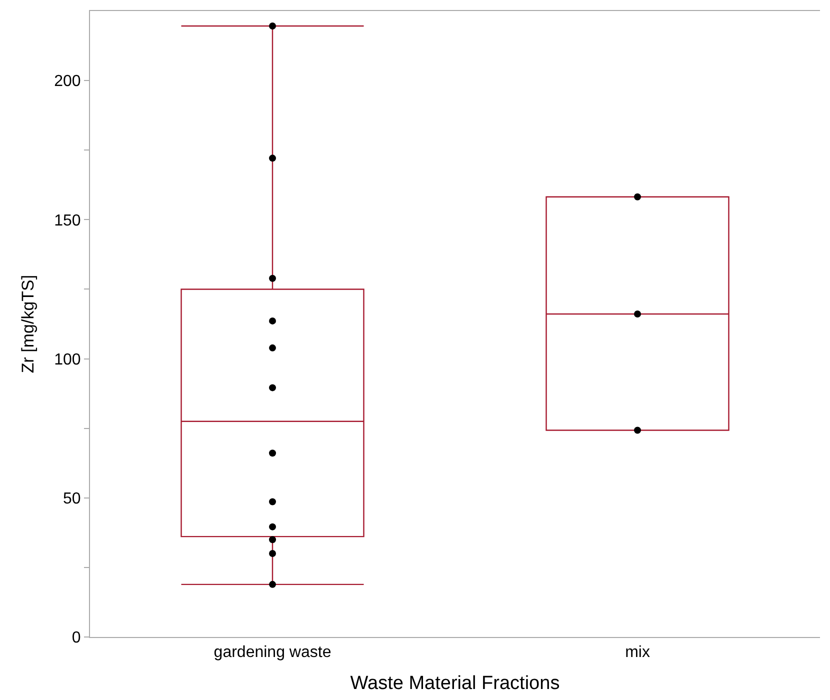  Describe the element at coordinates (273, 653) in the screenshot. I see `x-tick-label: gardening waste` at that location.